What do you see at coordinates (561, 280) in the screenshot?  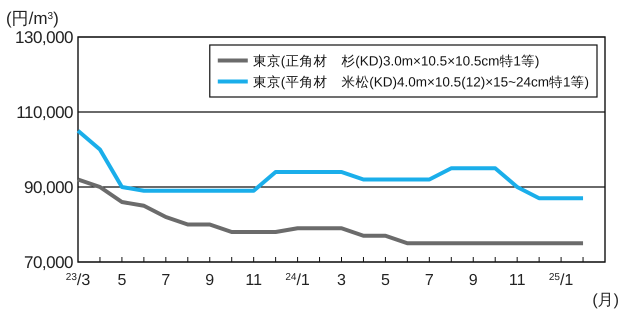 I see `x-tick-label: $^{25}$/1` at bounding box center [561, 280].